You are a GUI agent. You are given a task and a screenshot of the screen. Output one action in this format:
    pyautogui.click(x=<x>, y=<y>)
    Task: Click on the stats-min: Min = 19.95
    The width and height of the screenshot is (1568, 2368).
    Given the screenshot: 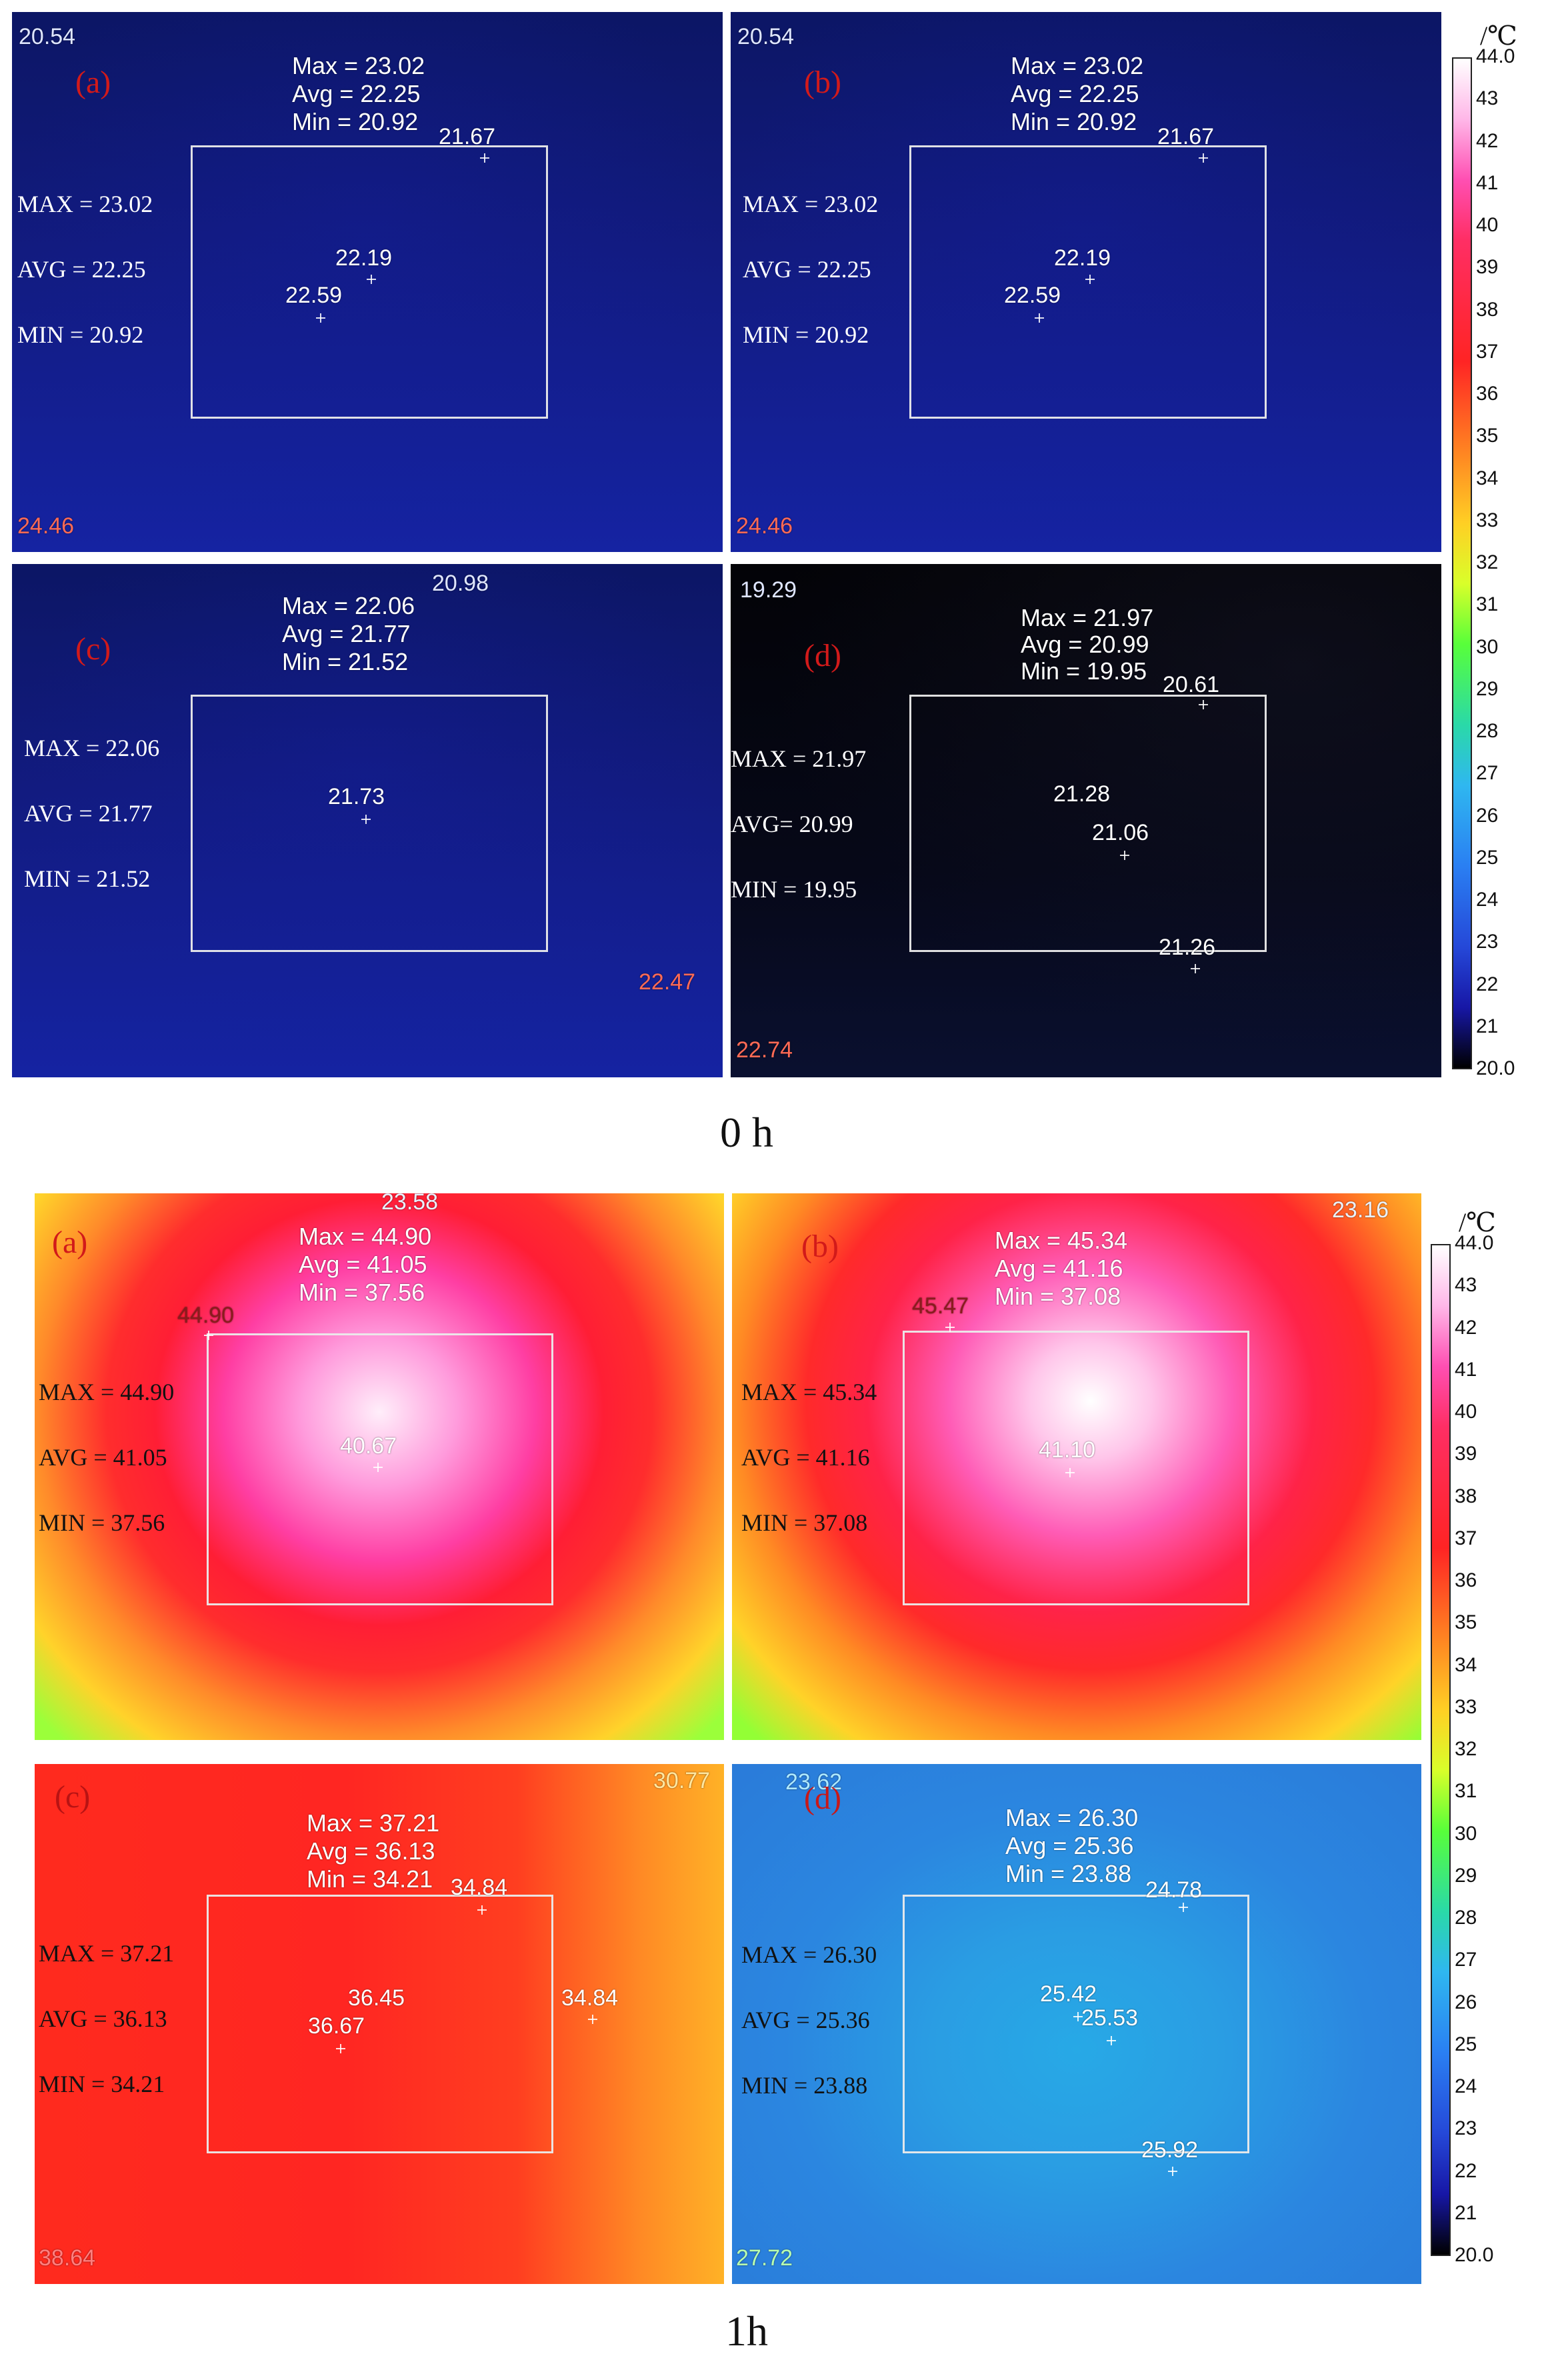 What is the action you would take?
    pyautogui.click(x=1084, y=671)
    